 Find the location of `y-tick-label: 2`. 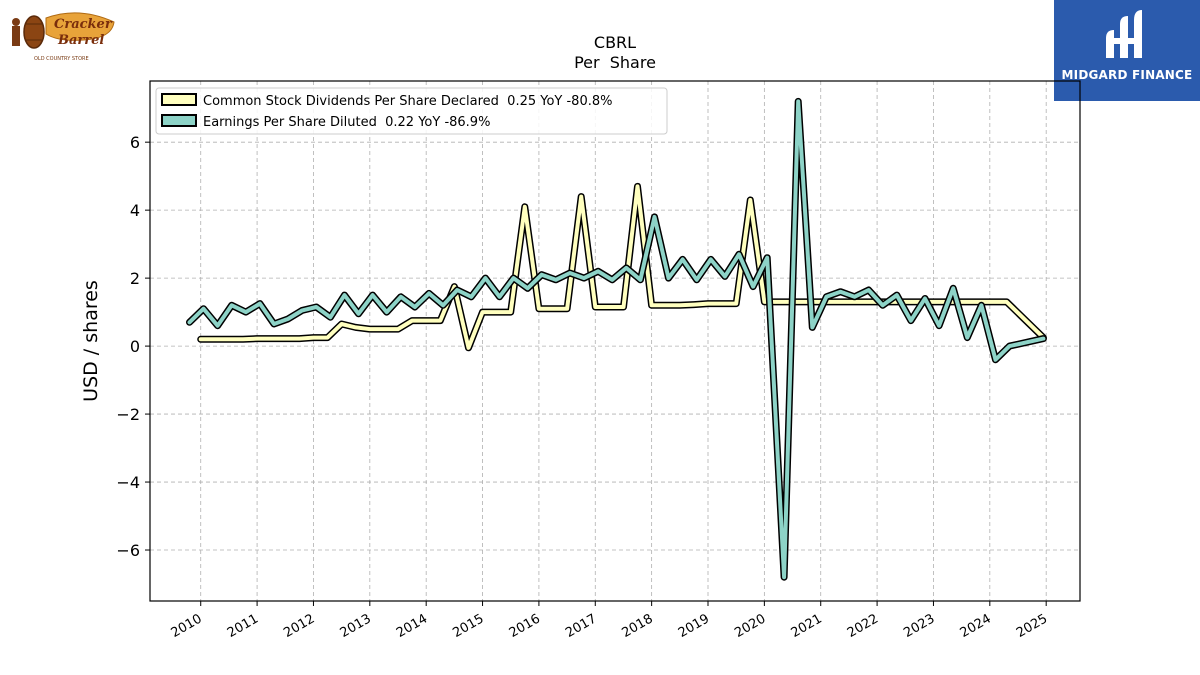

y-tick-label: 2 is located at coordinates (135, 278).